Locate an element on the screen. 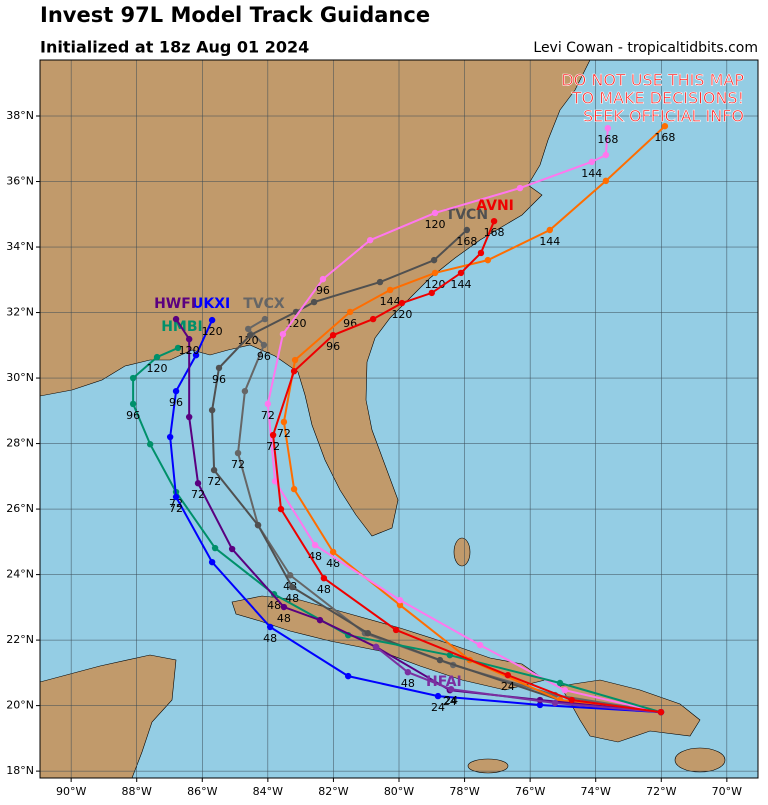  y-tick-label: 36°N is located at coordinates (20, 181).